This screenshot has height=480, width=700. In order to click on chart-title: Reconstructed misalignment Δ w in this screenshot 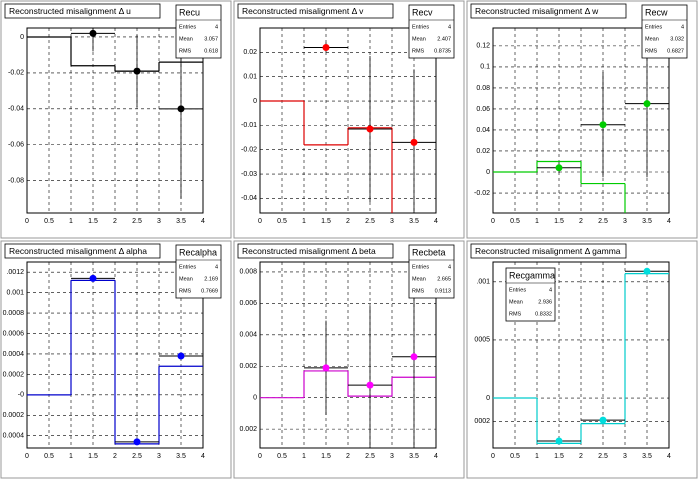, I will do `click(537, 11)`.